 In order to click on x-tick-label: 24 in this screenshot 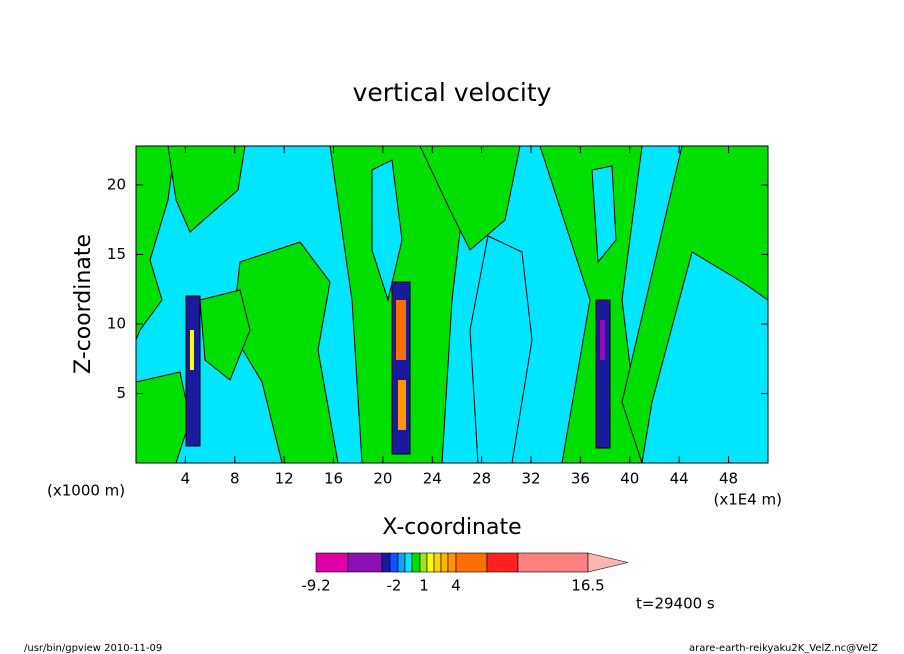, I will do `click(432, 479)`.